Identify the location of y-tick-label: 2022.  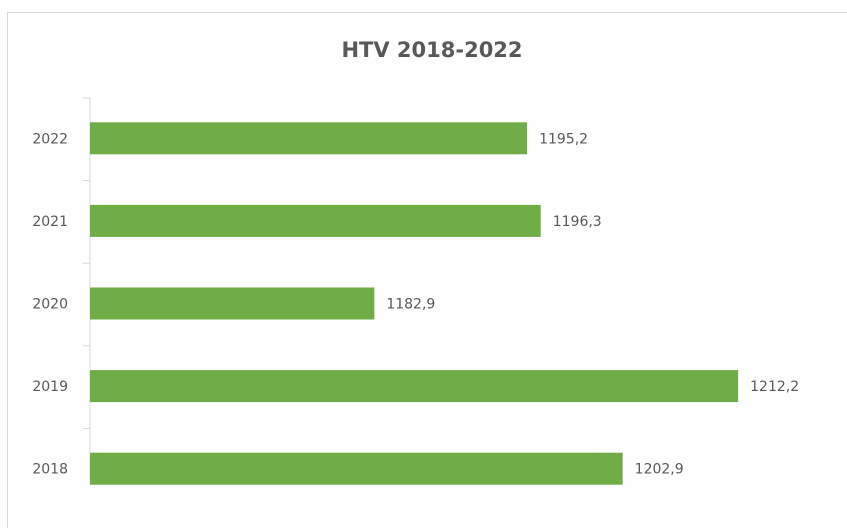
(50, 139).